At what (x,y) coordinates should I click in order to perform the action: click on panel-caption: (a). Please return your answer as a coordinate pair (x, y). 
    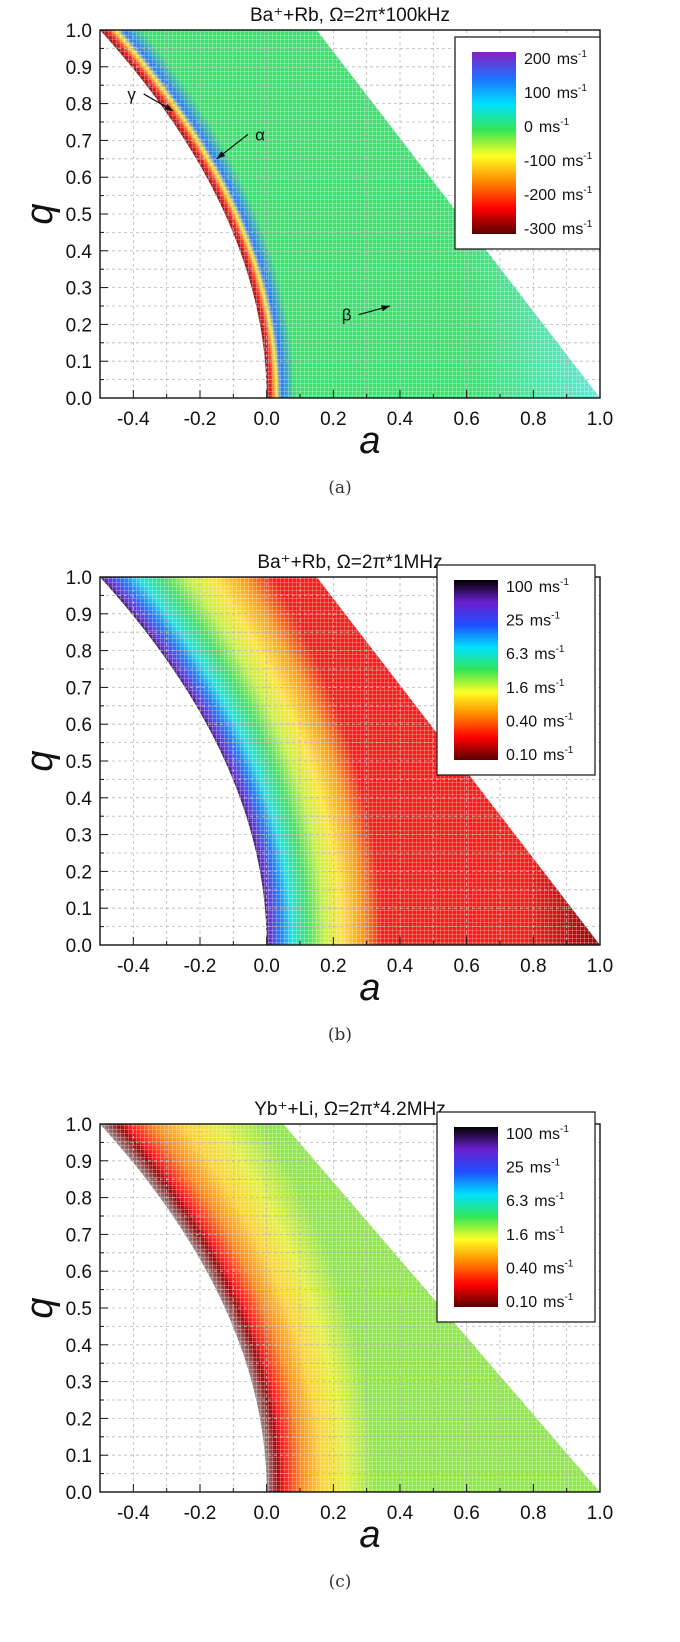
    Looking at the image, I should click on (339, 488).